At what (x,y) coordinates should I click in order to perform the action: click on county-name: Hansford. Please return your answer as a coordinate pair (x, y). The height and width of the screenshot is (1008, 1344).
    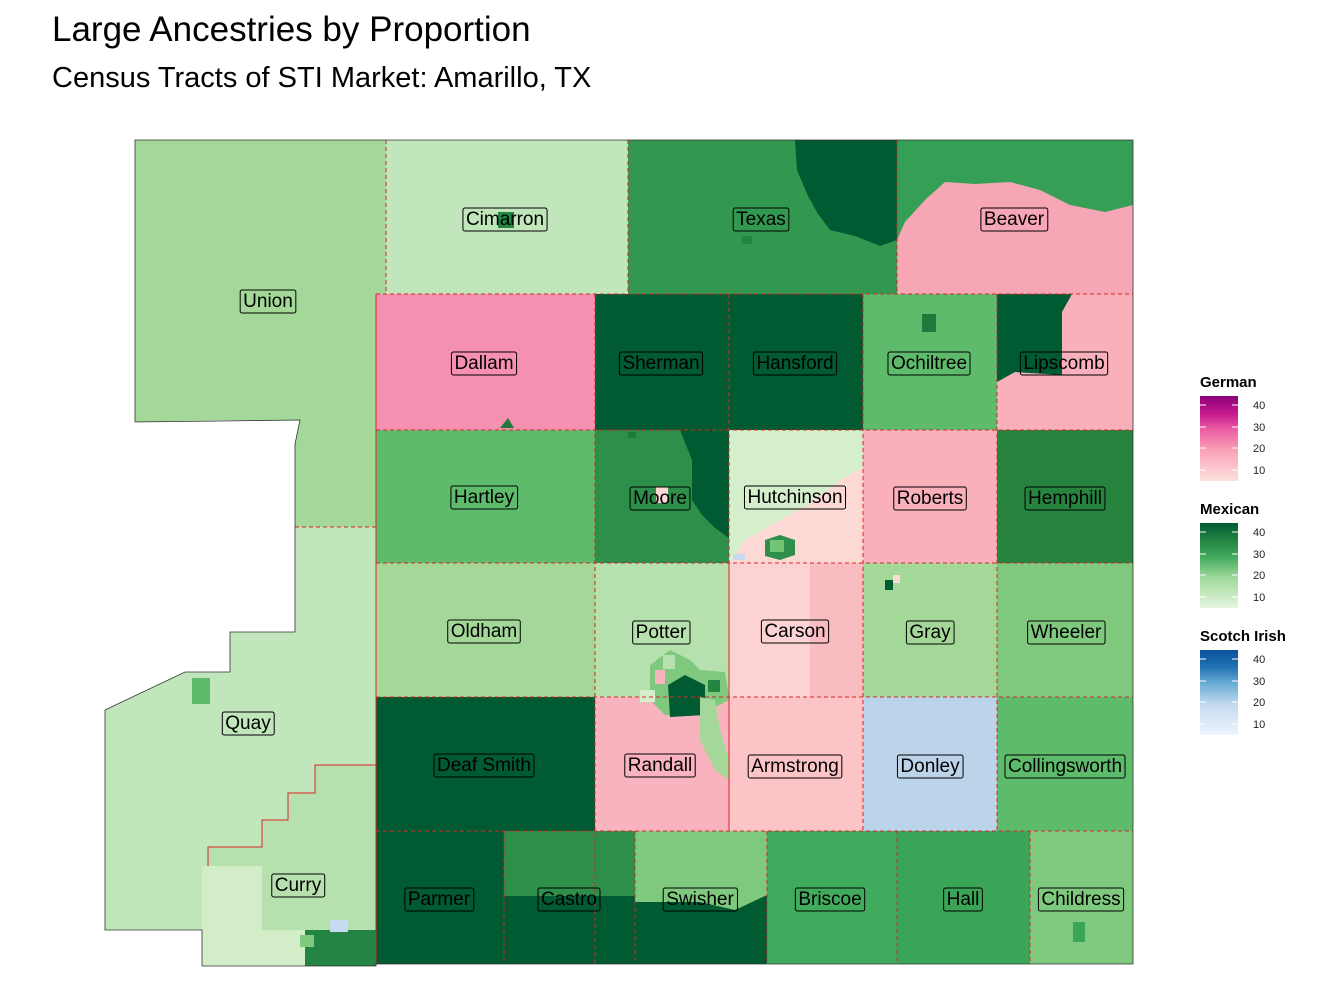
    Looking at the image, I should click on (794, 363).